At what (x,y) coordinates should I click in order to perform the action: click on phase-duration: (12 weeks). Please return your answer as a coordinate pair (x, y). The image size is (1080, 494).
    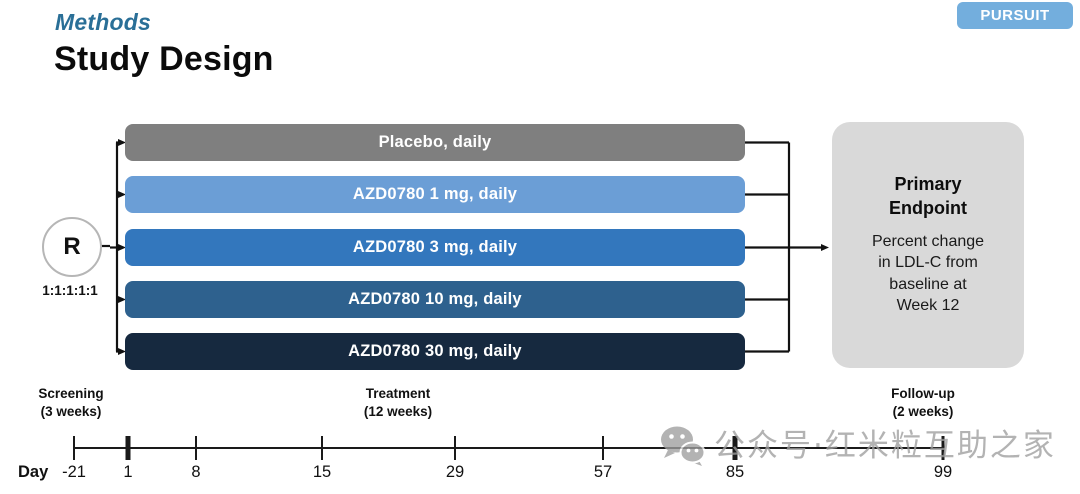
    Looking at the image, I should click on (398, 412).